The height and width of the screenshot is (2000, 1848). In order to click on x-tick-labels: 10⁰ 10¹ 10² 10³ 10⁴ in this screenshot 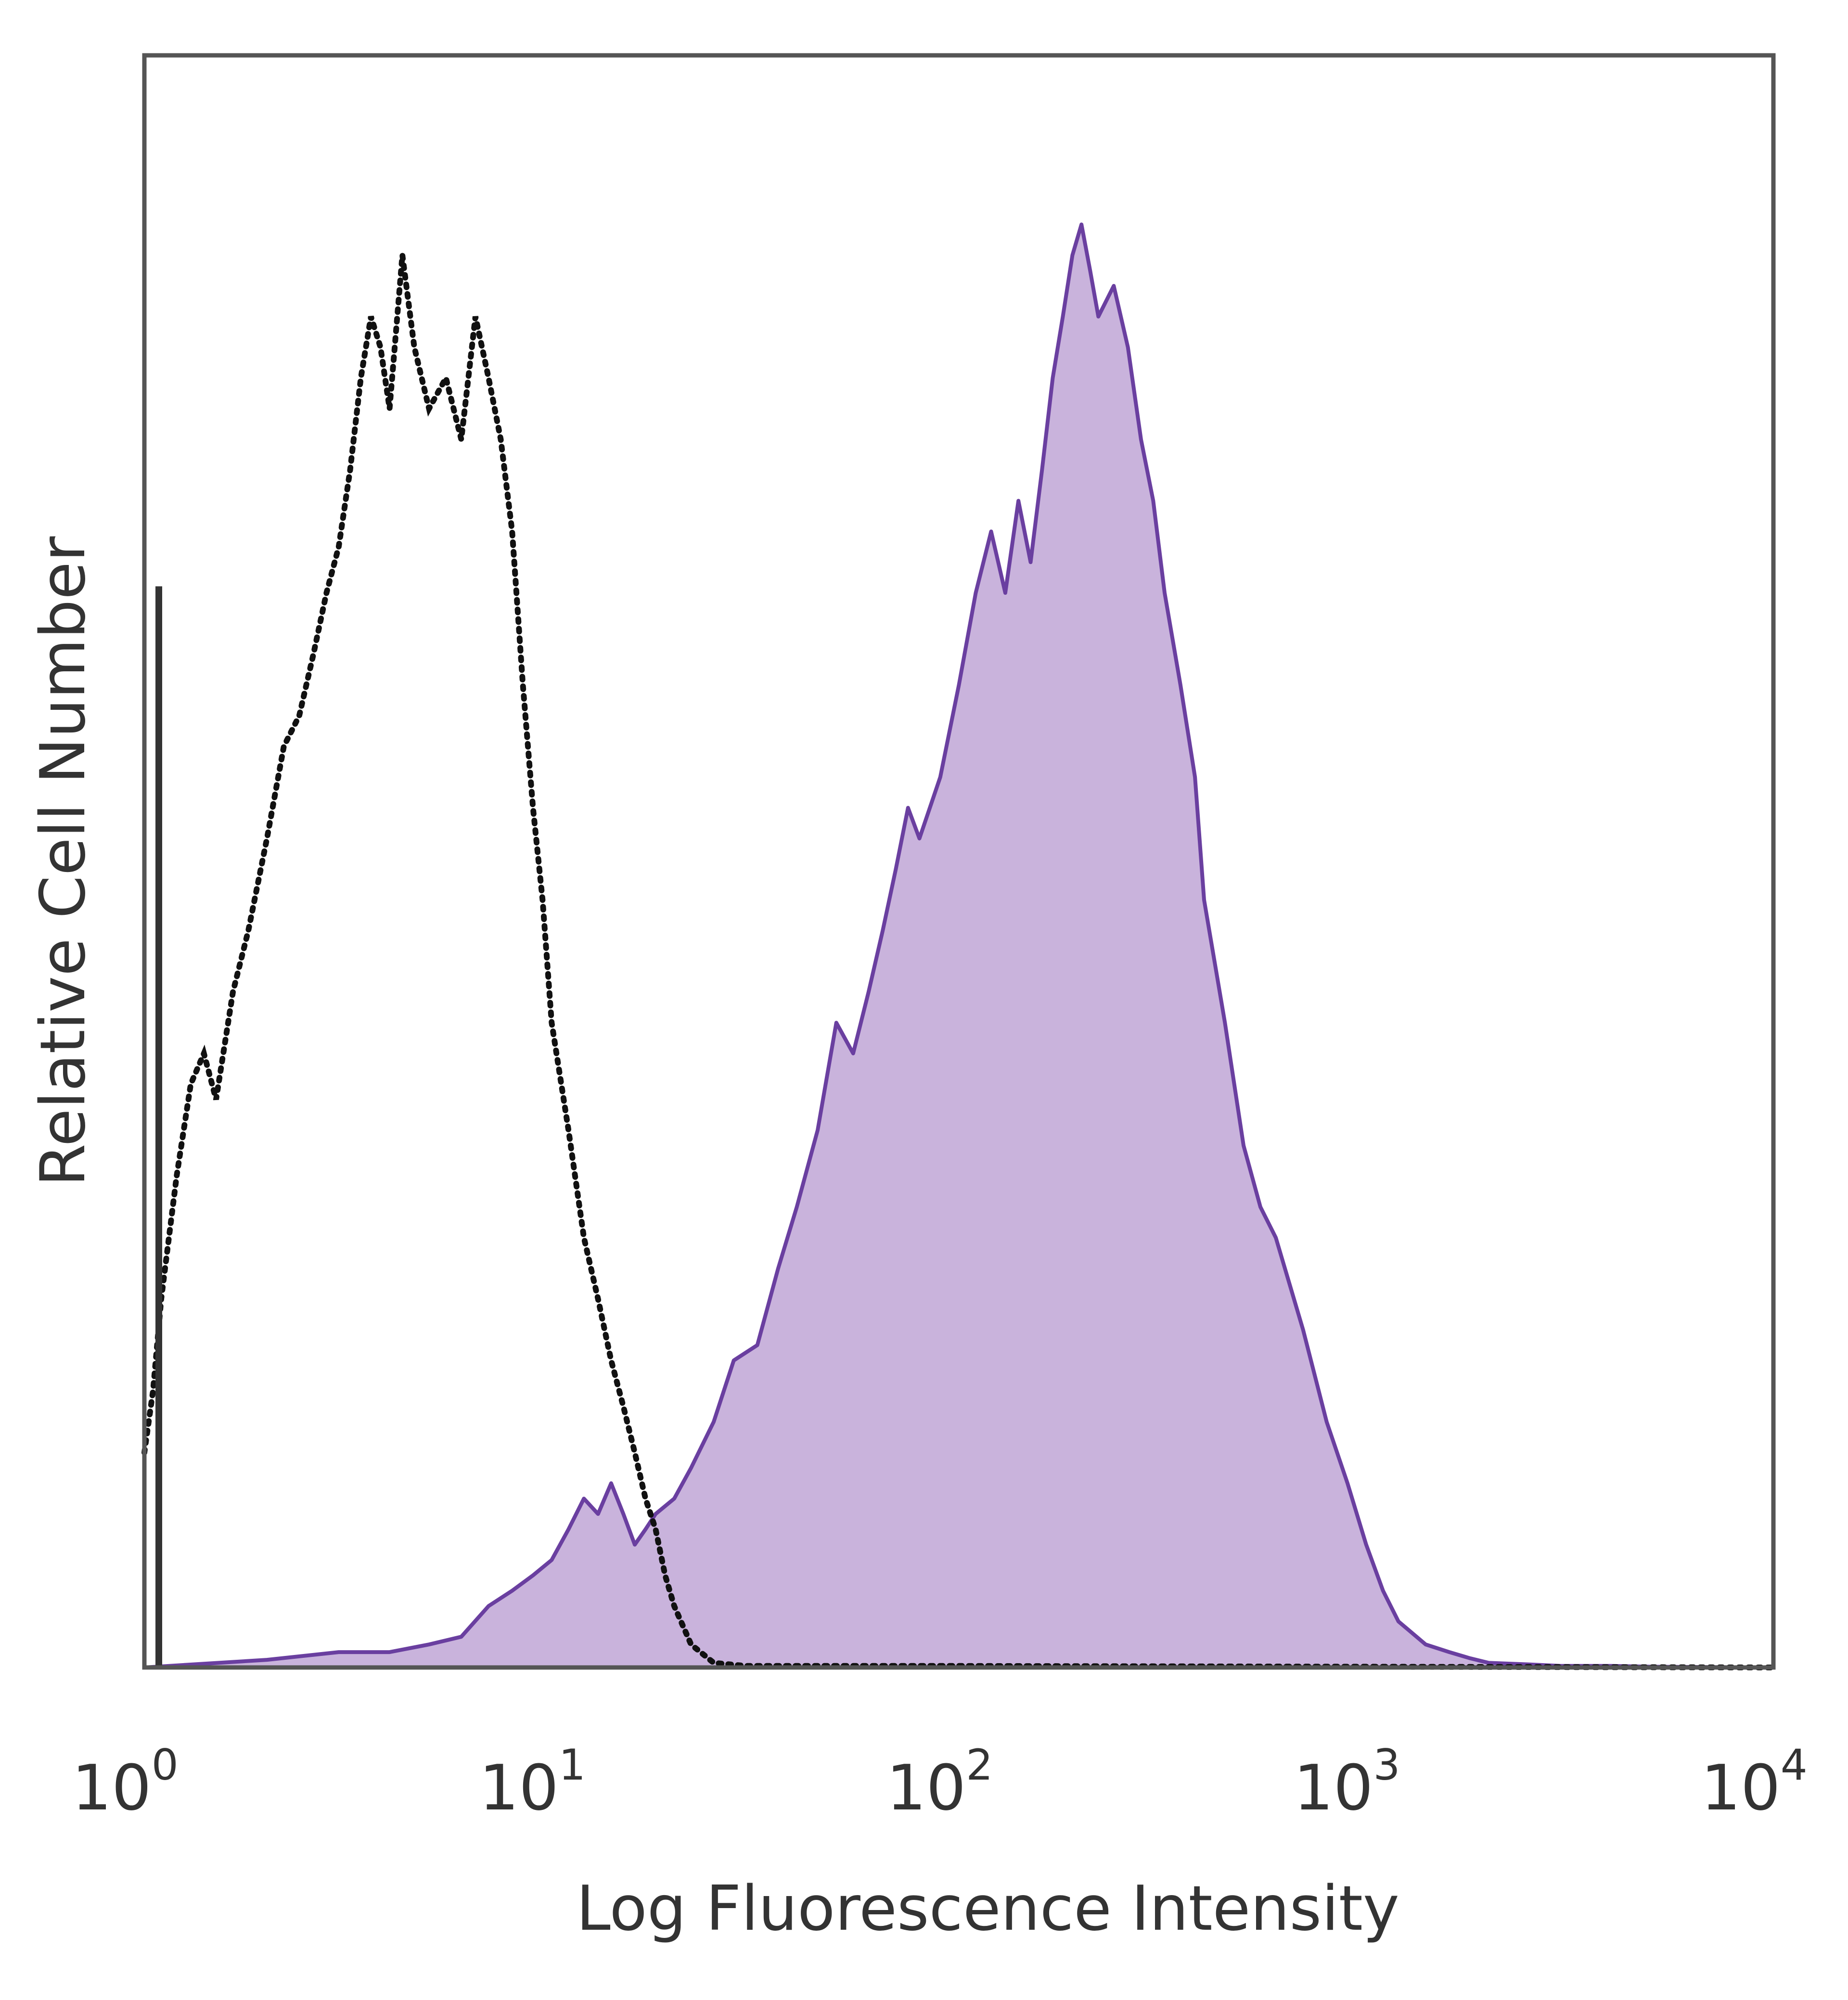, I will do `click(939, 1782)`.